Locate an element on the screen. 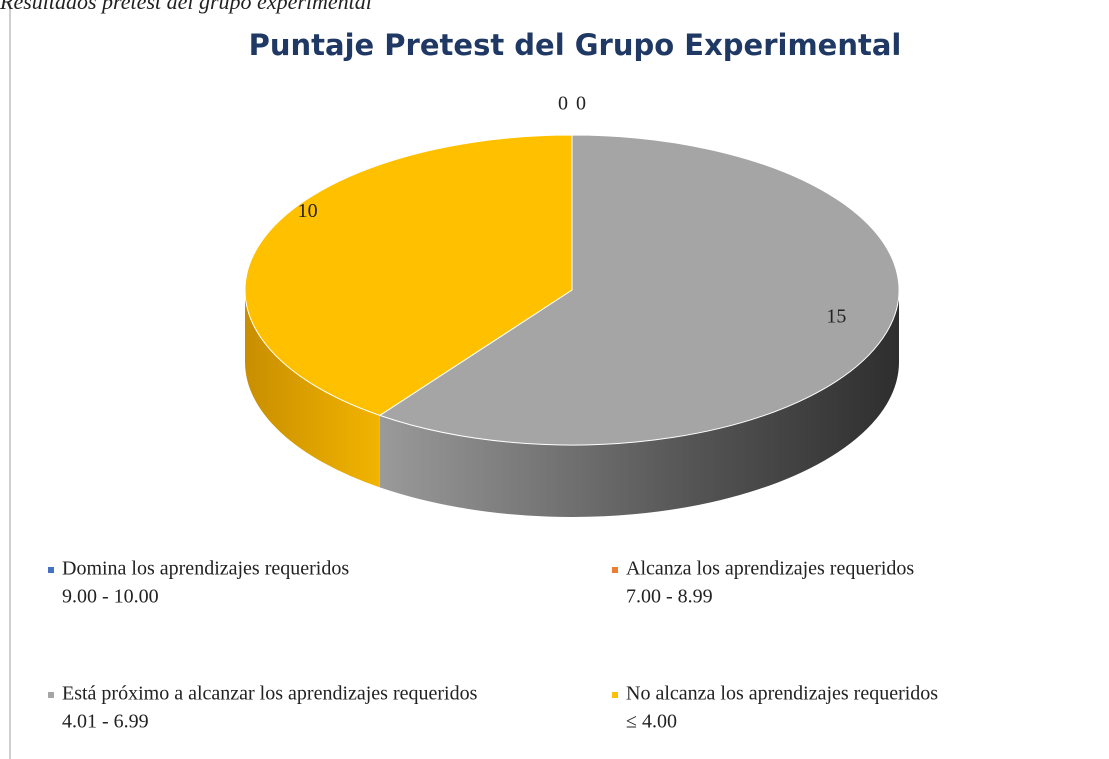 The image size is (1109, 759). legend-label: Domina los aprendizajes requeridos is located at coordinates (205, 569).